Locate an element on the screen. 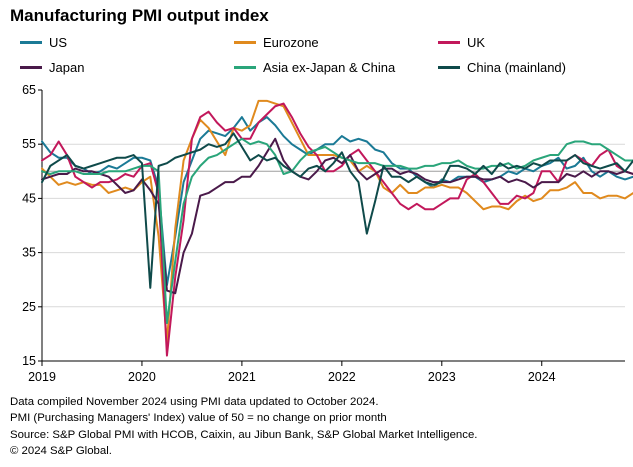  legend-label-uk: UK is located at coordinates (476, 42).